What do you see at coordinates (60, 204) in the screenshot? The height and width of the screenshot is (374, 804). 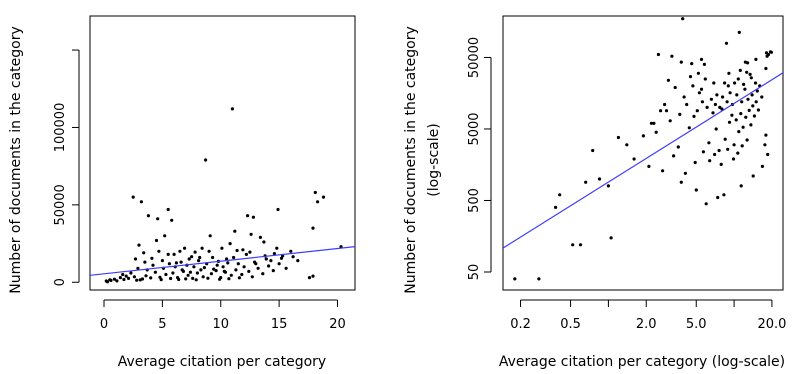 I see `y-tick-label: 50000` at bounding box center [60, 204].